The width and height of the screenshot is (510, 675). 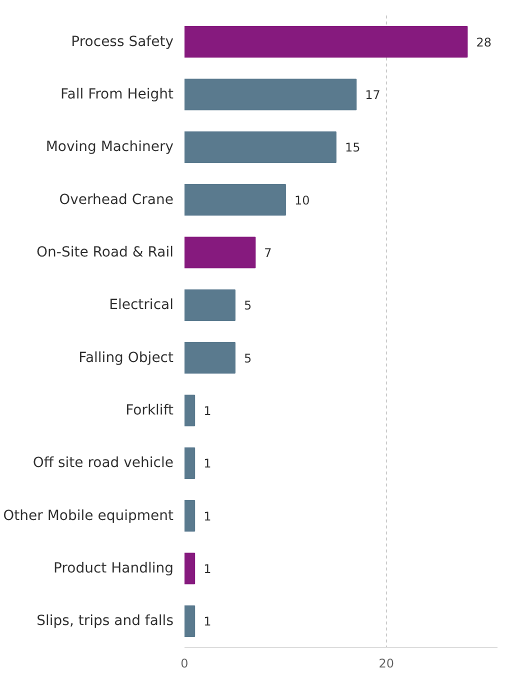 What do you see at coordinates (103, 463) in the screenshot?
I see `y-tick-label: Off site road vehicle` at bounding box center [103, 463].